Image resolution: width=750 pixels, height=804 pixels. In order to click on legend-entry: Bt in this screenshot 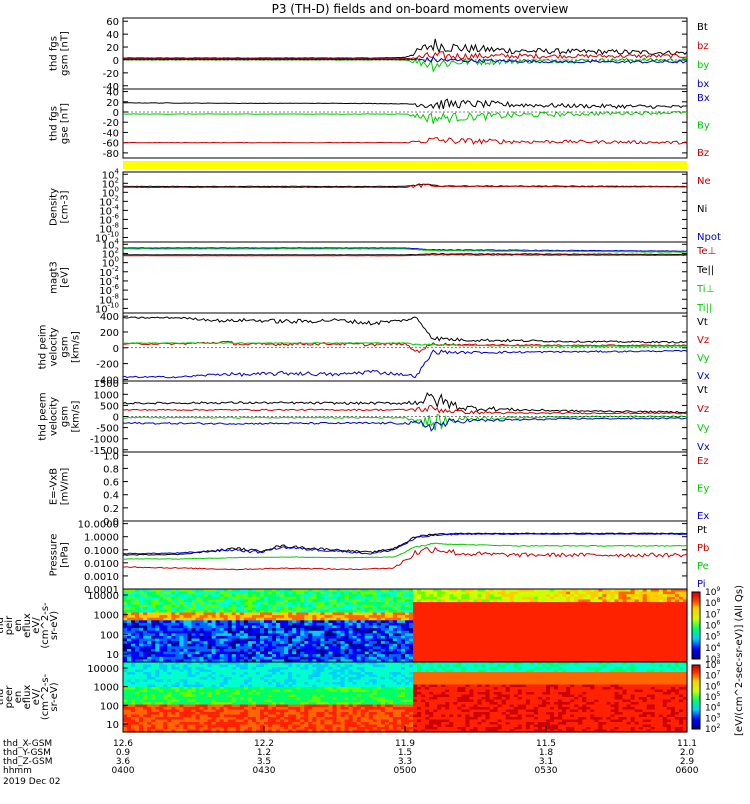, I will do `click(702, 27)`.